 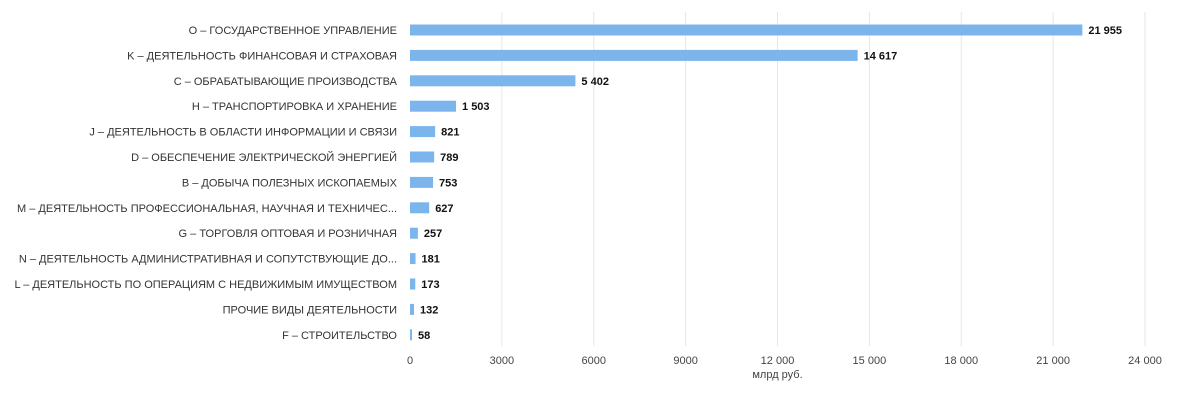 What do you see at coordinates (1145, 361) in the screenshot?
I see `x-tick-label: 24 000` at bounding box center [1145, 361].